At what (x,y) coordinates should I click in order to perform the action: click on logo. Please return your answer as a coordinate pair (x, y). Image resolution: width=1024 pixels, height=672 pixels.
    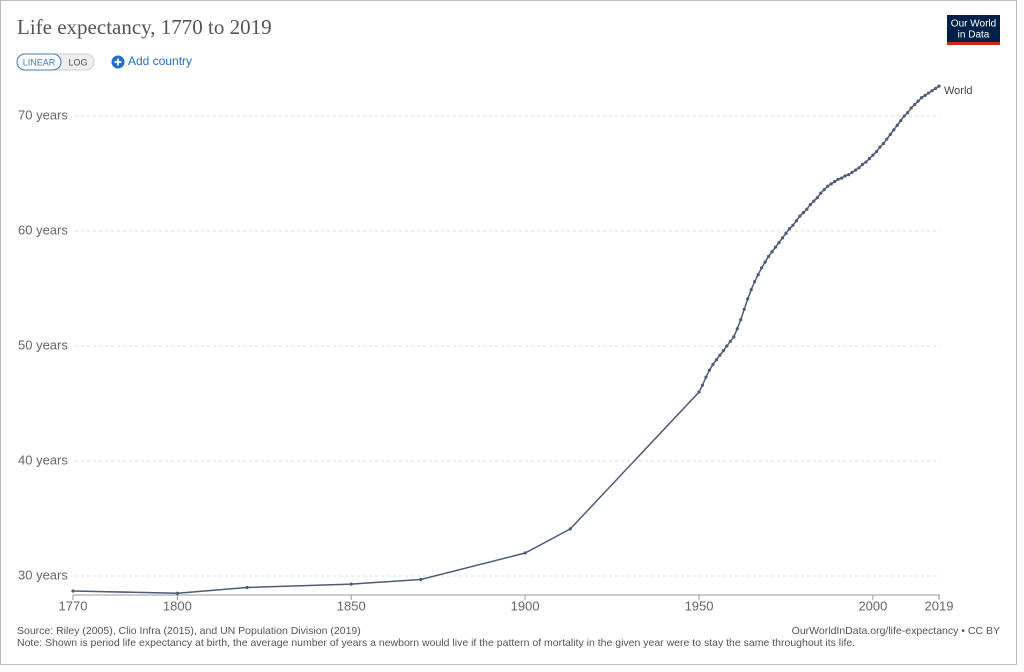
    Looking at the image, I should click on (973, 30).